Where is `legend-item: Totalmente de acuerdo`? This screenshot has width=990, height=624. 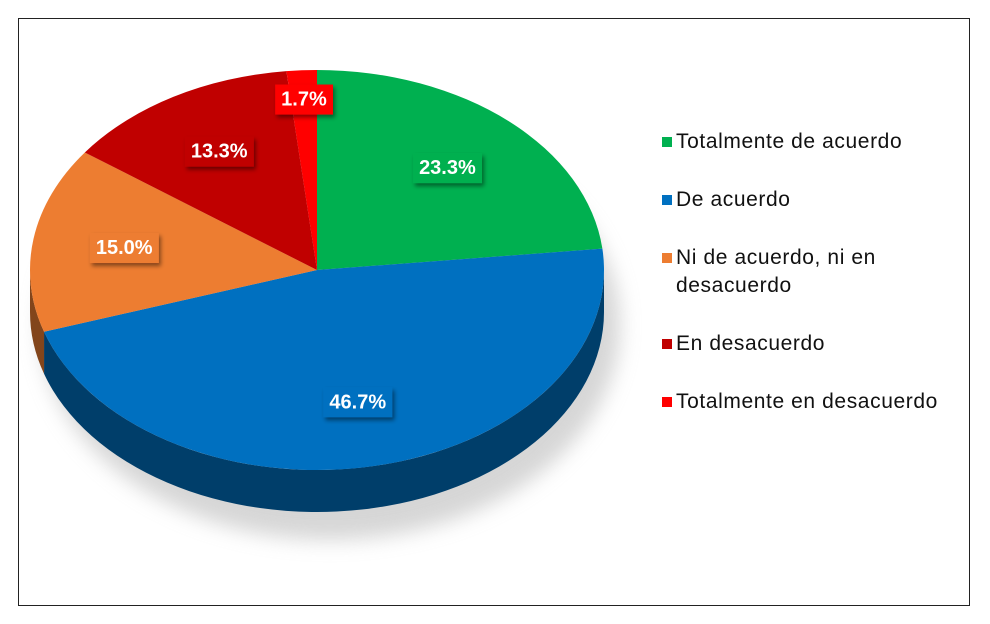 legend-item: Totalmente de acuerdo is located at coordinates (812, 142).